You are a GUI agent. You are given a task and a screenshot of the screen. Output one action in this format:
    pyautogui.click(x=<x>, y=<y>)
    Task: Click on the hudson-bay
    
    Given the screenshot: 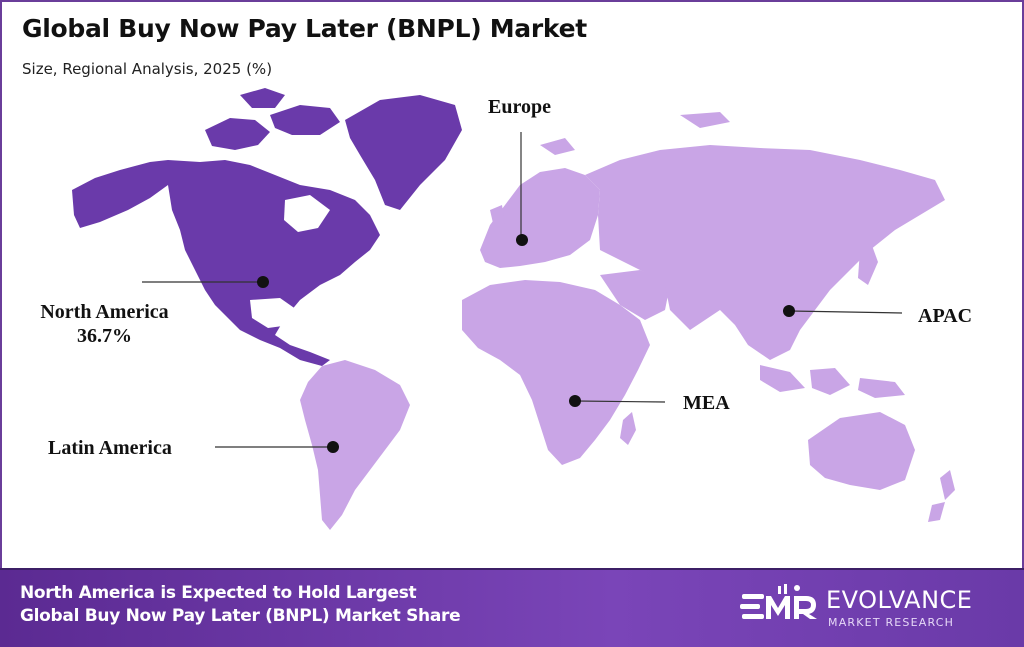 What is the action you would take?
    pyautogui.click(x=307, y=213)
    